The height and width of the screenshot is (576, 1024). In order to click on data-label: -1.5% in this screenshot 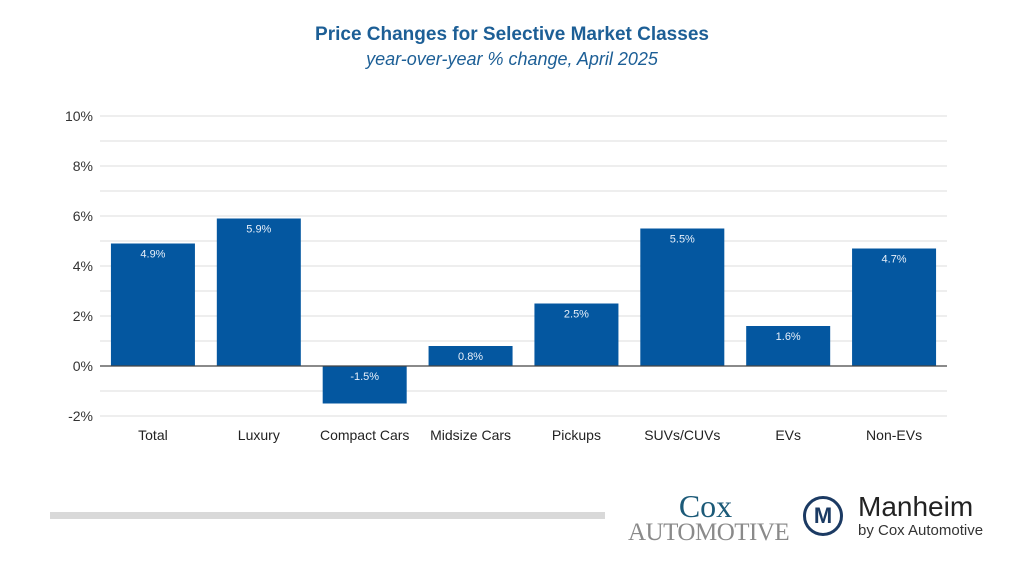, I will do `click(364, 377)`.